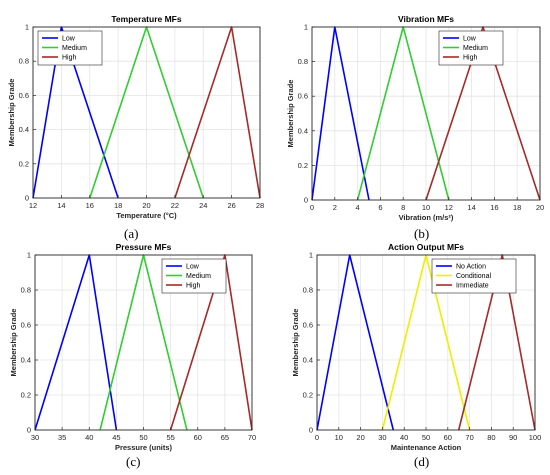 The width and height of the screenshot is (550, 475). What do you see at coordinates (225, 437) in the screenshot?
I see `x-tick-label: 65` at bounding box center [225, 437].